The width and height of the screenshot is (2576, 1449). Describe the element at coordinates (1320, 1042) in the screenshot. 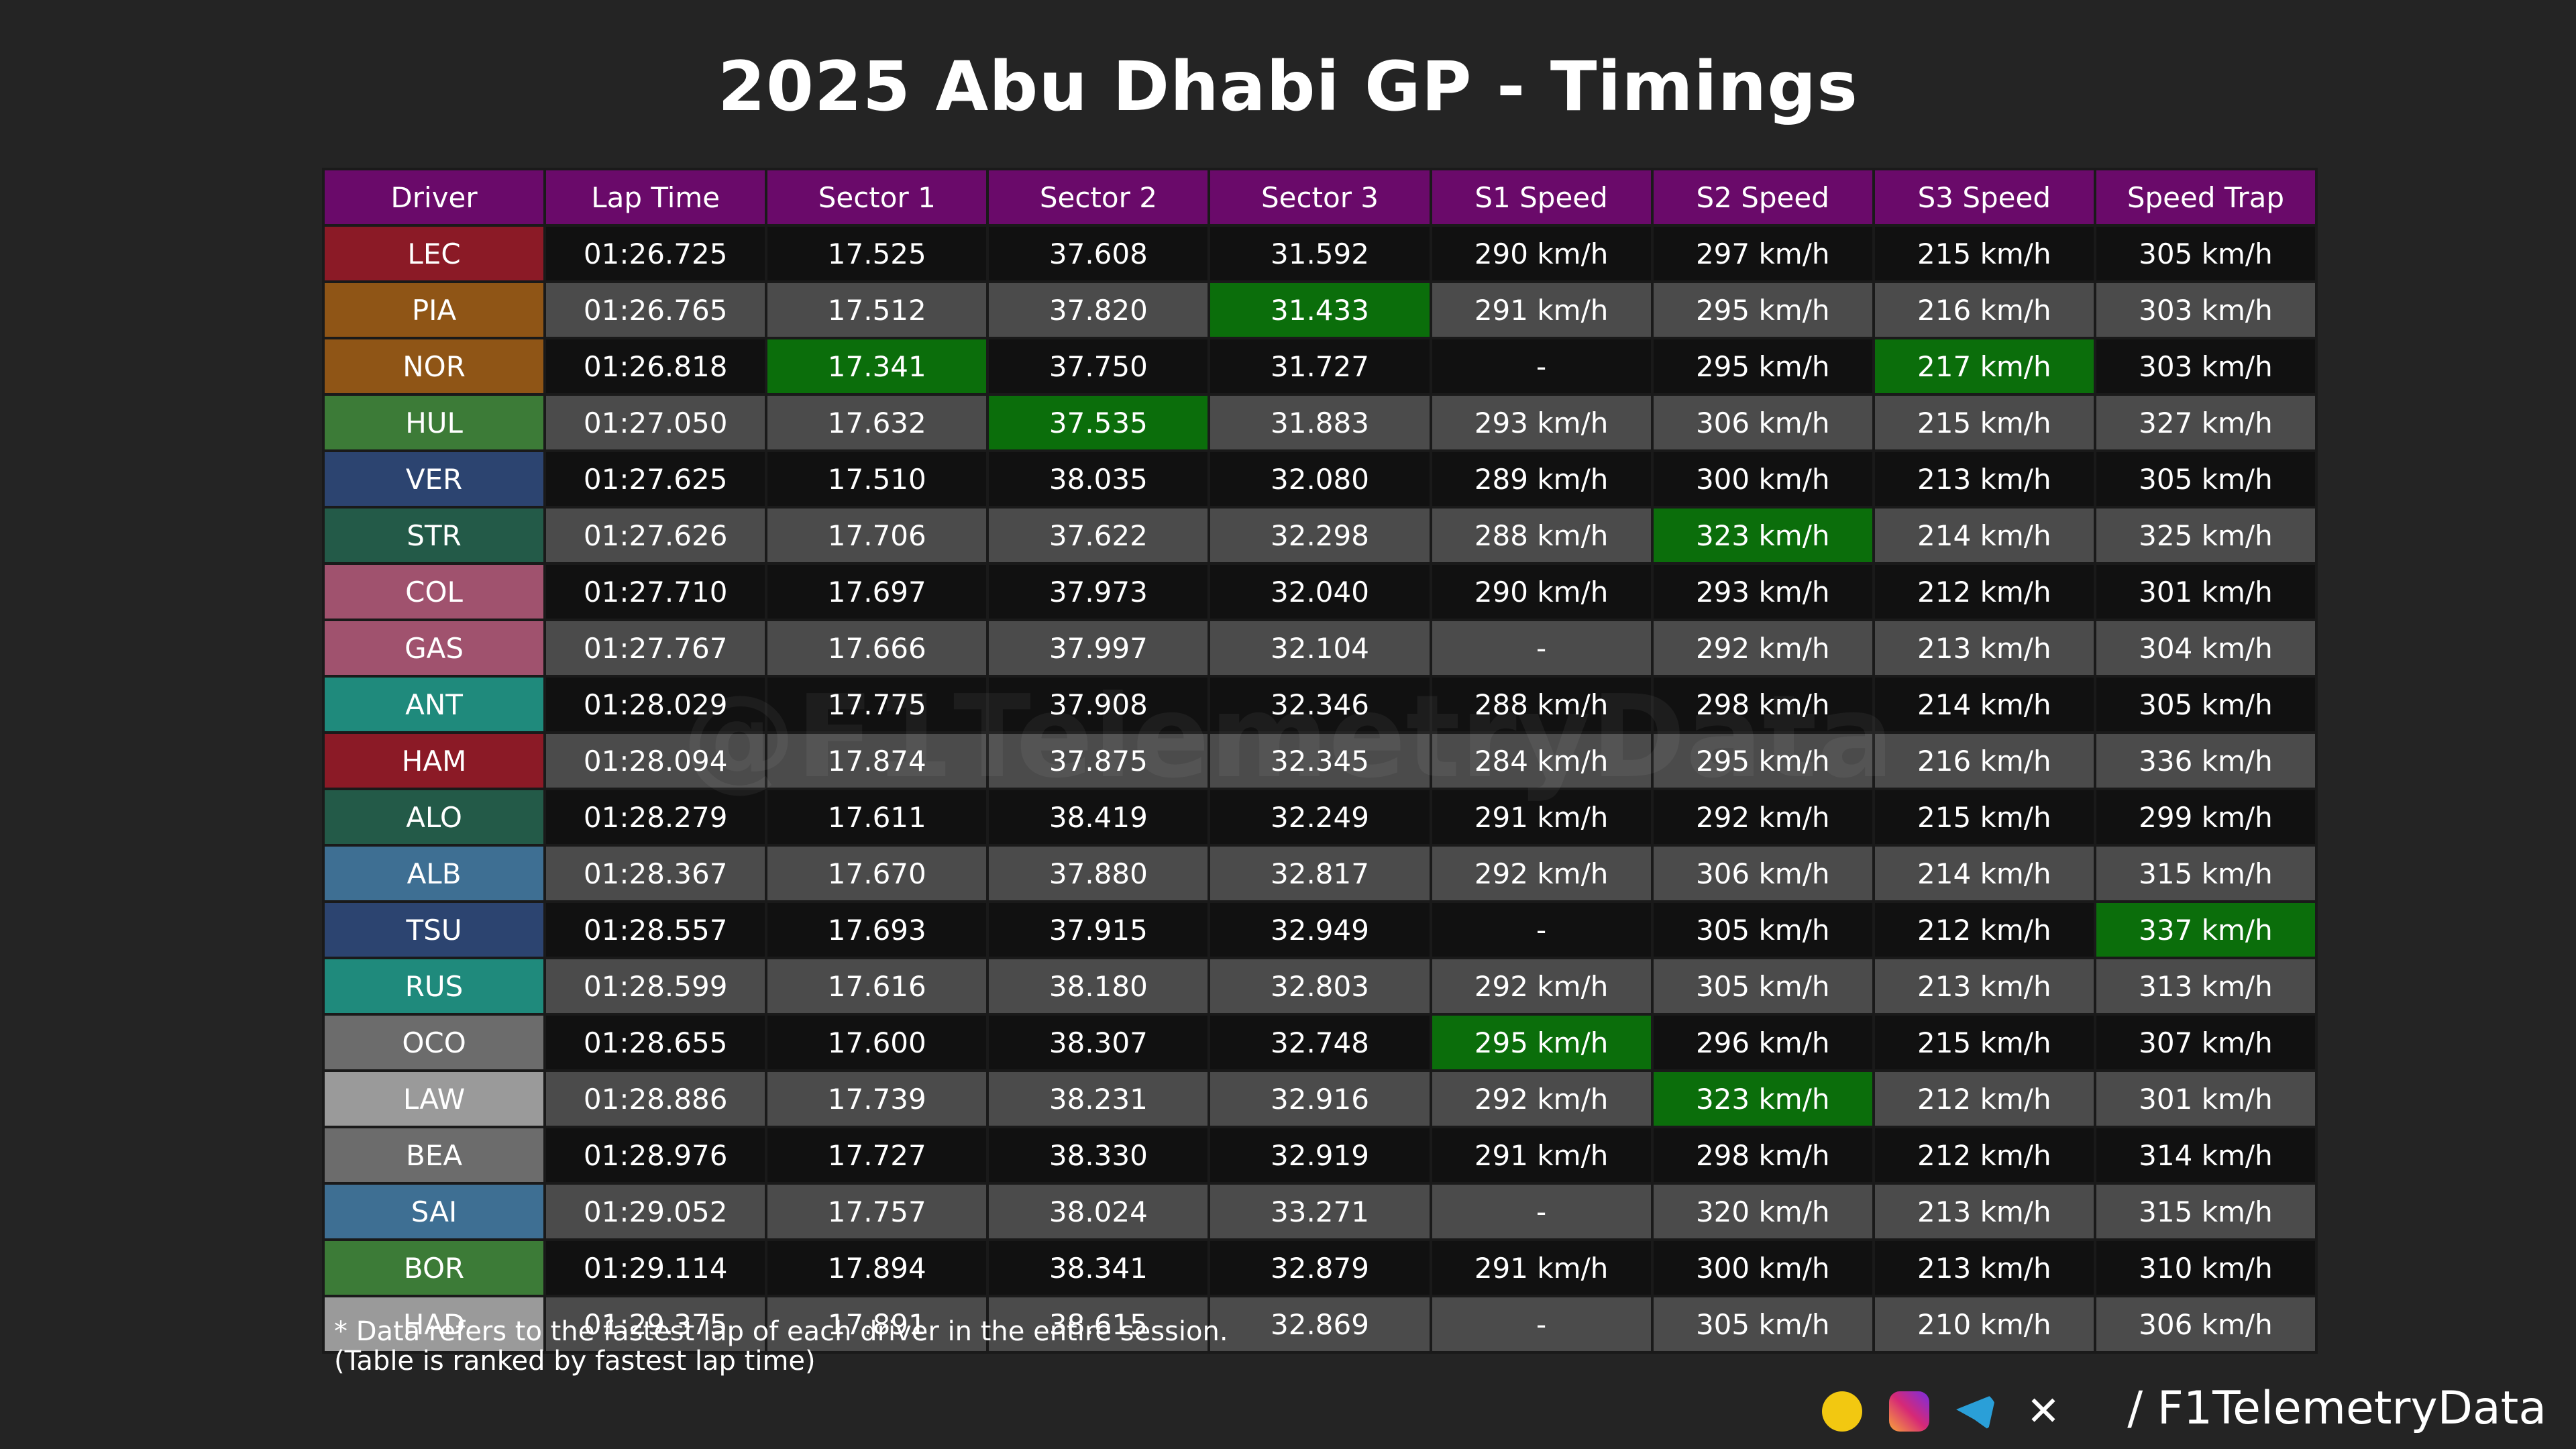

I see `data-cell: 32.748` at that location.